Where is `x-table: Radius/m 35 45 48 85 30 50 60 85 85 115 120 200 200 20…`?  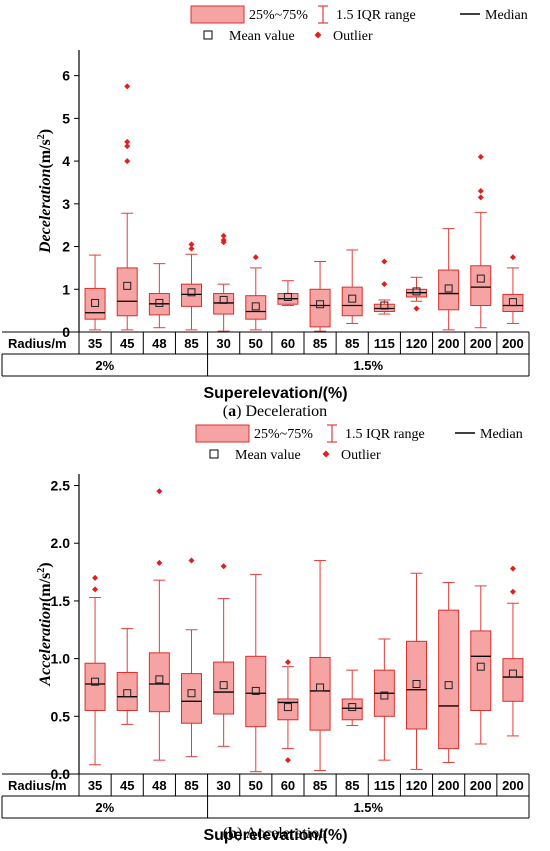
x-table: Radius/m 35 45 48 85 30 50 60 85 85 115 120 200 200 20… is located at coordinates (265, 366).